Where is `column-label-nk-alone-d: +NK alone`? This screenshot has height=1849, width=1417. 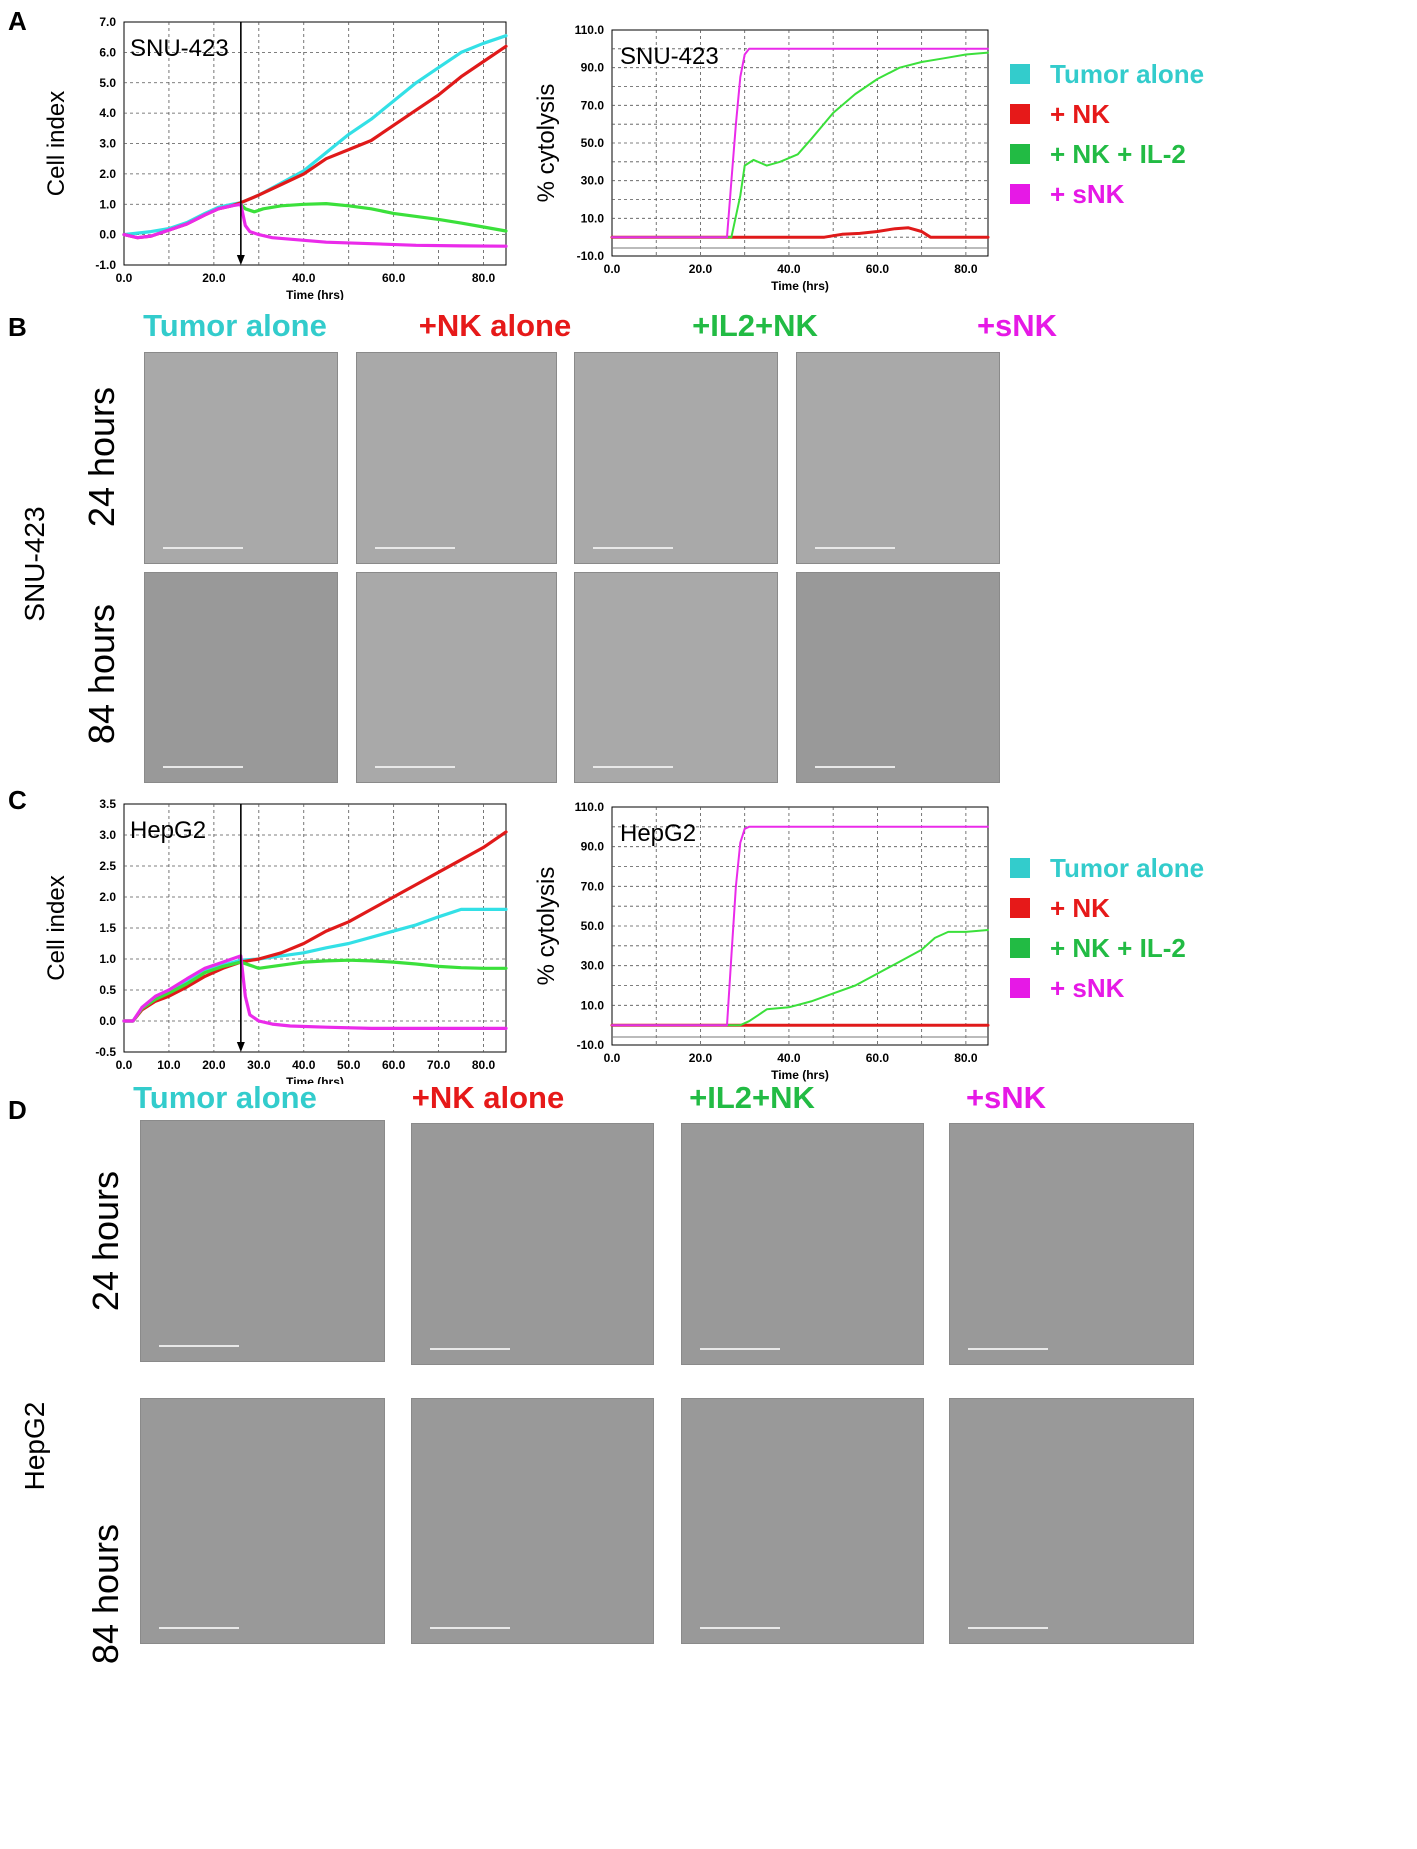 column-label-nk-alone-d: +NK alone is located at coordinates (488, 1097).